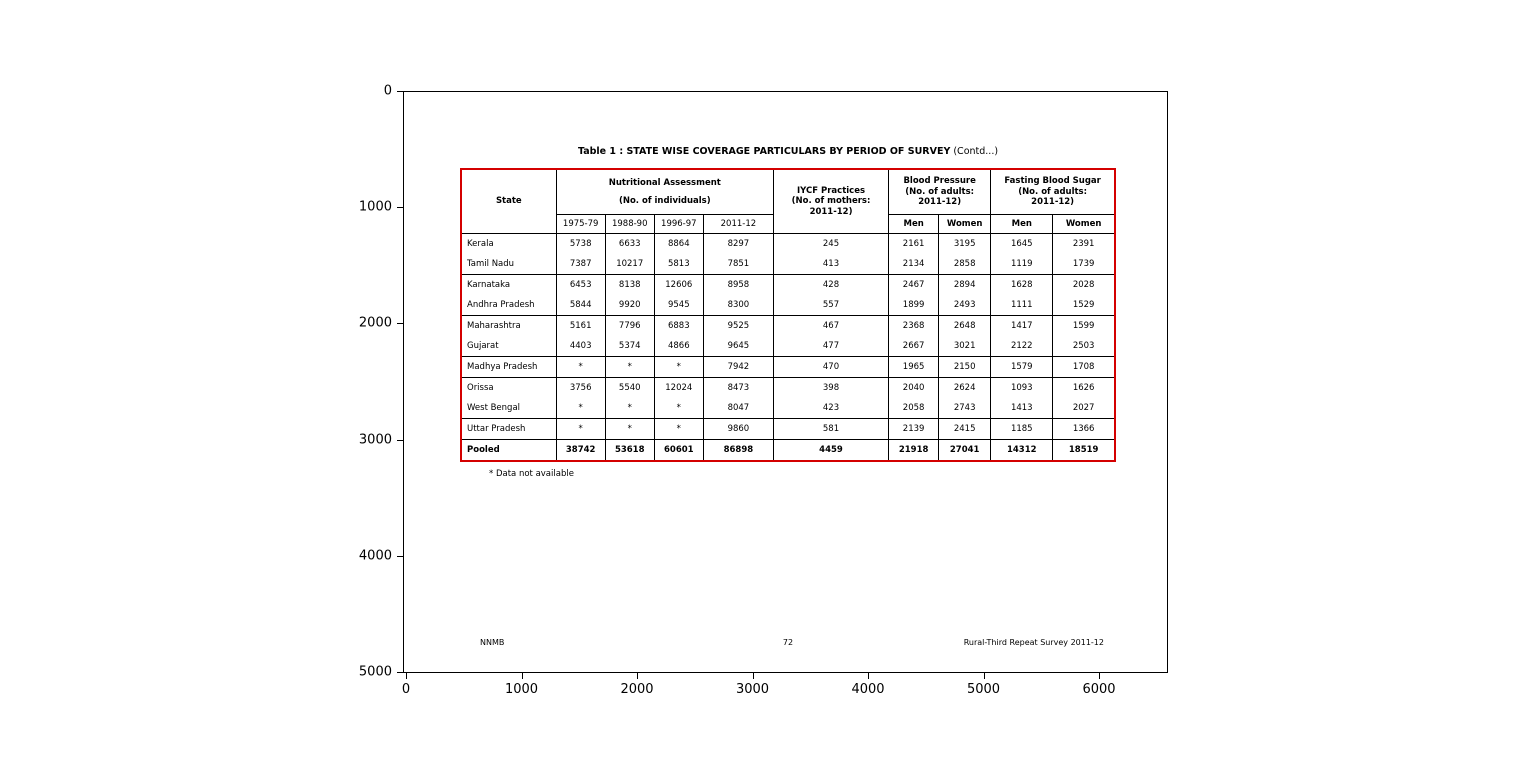 The height and width of the screenshot is (767, 1536). I want to click on column-header-1975-79: 1975-79, so click(580, 224).